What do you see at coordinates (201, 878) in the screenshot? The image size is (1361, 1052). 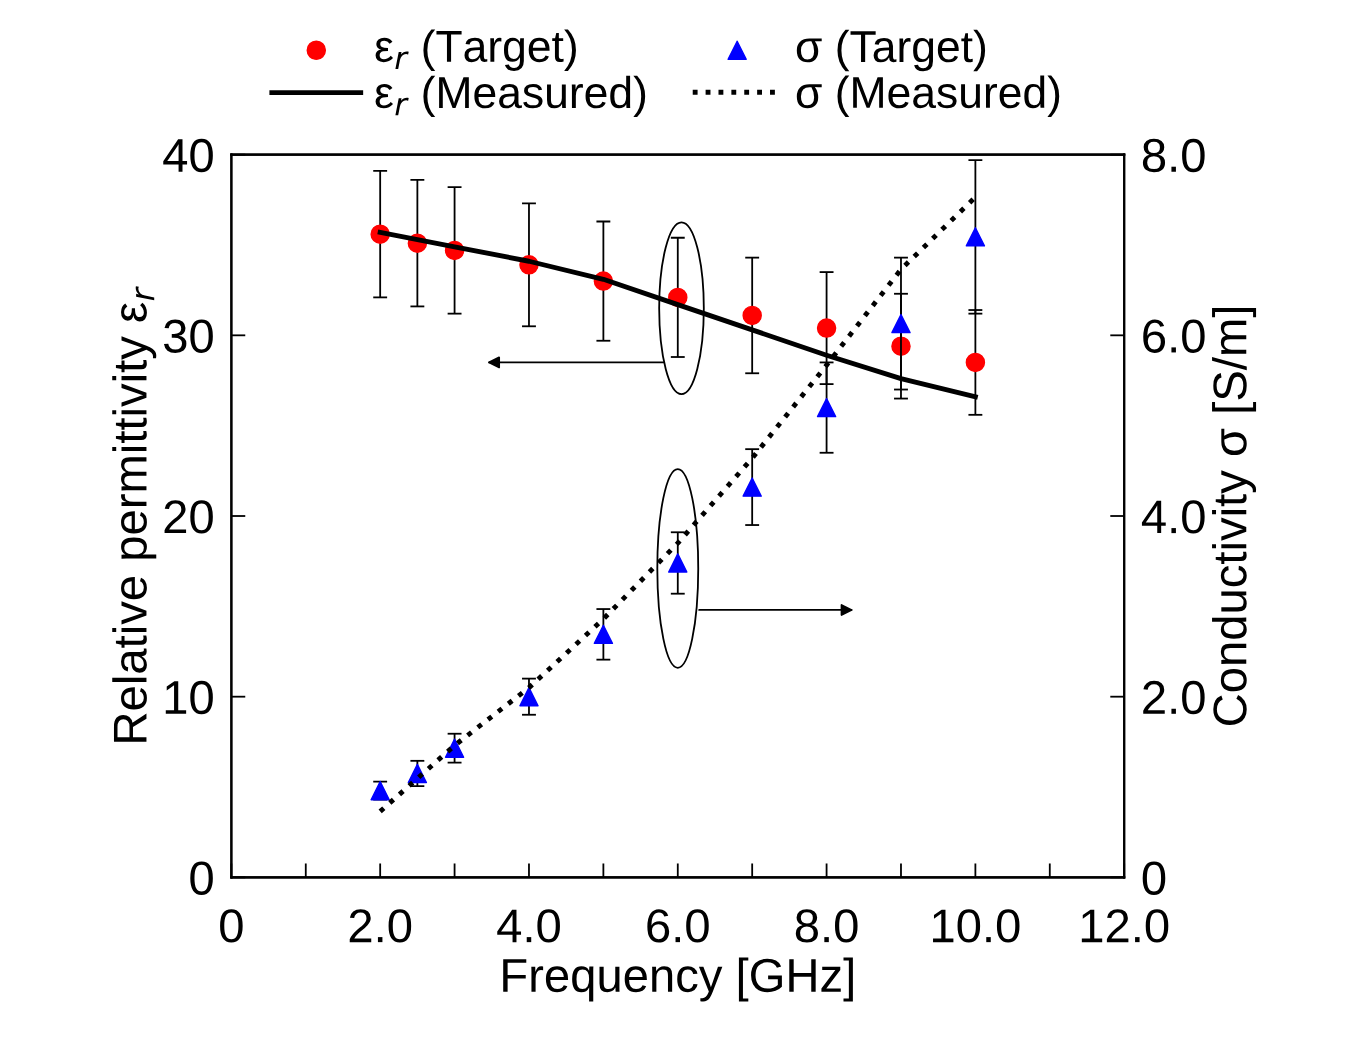 I see `y-tick-label: 0` at bounding box center [201, 878].